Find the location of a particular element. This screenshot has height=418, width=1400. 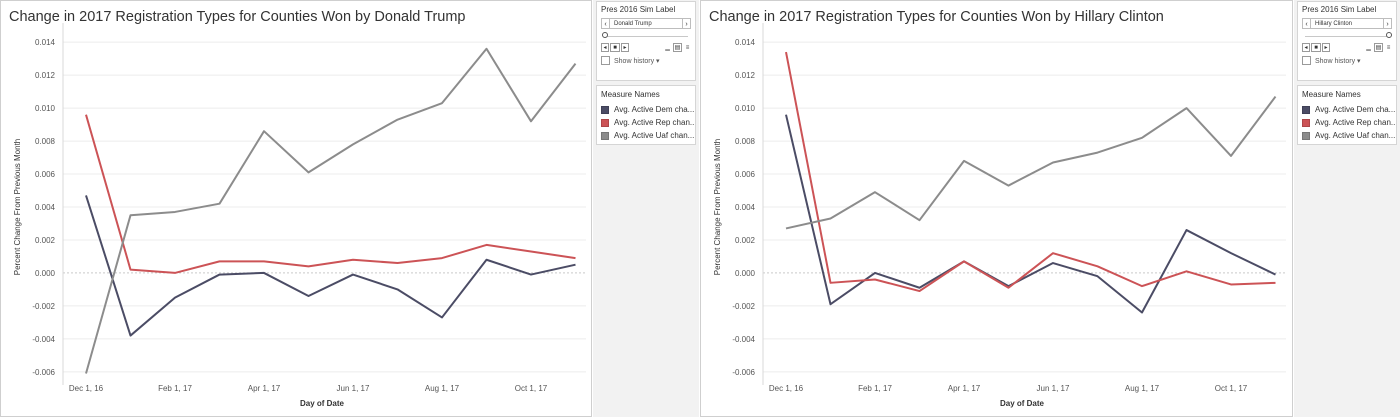

parameter-value: Donald Trump is located at coordinates (646, 23).